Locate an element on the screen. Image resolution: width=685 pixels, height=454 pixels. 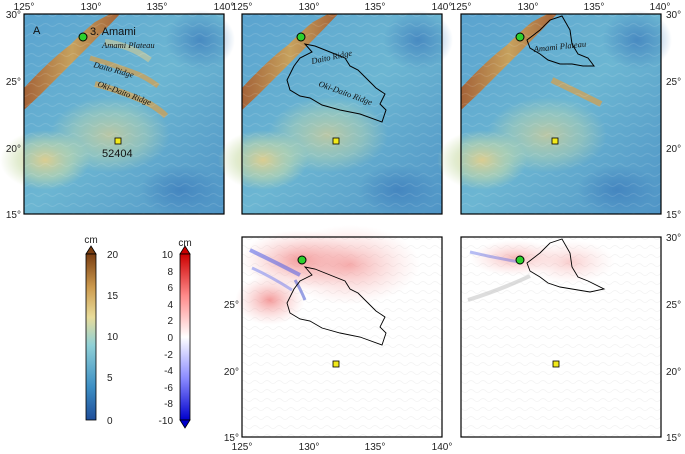
panel-letter: A is located at coordinates (37, 31).